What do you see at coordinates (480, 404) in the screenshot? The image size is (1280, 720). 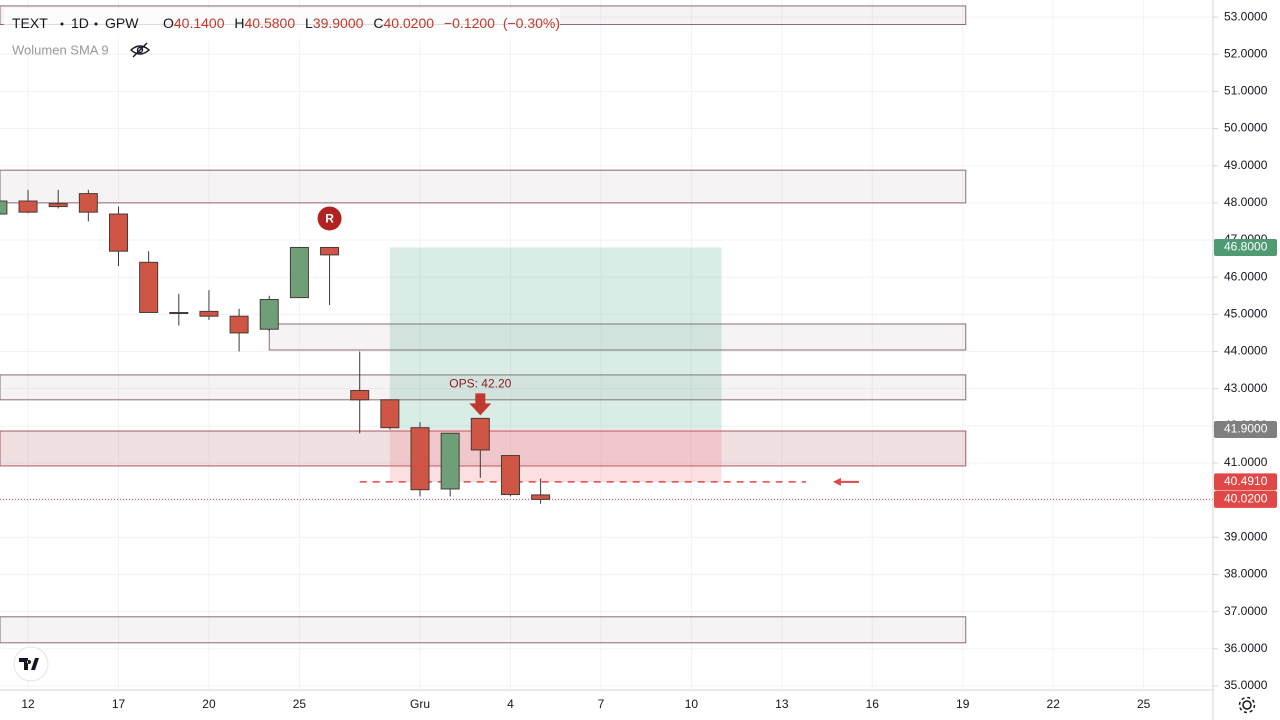 I see `annotation-arrow` at bounding box center [480, 404].